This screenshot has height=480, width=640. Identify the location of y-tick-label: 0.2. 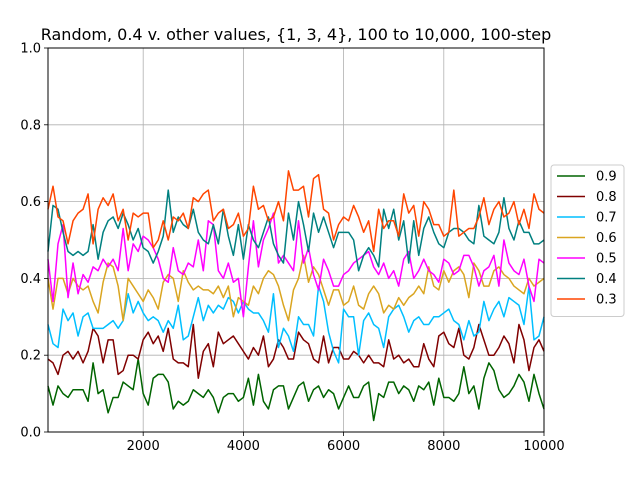
(30, 356).